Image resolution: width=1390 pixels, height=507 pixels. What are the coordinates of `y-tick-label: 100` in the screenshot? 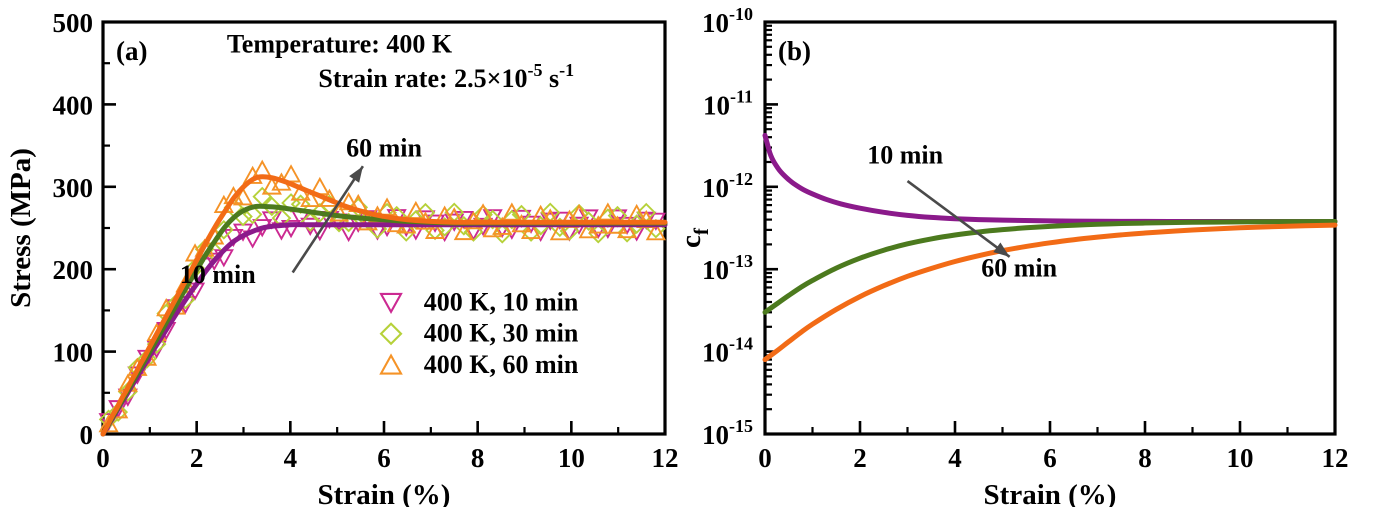 It's located at (73, 353).